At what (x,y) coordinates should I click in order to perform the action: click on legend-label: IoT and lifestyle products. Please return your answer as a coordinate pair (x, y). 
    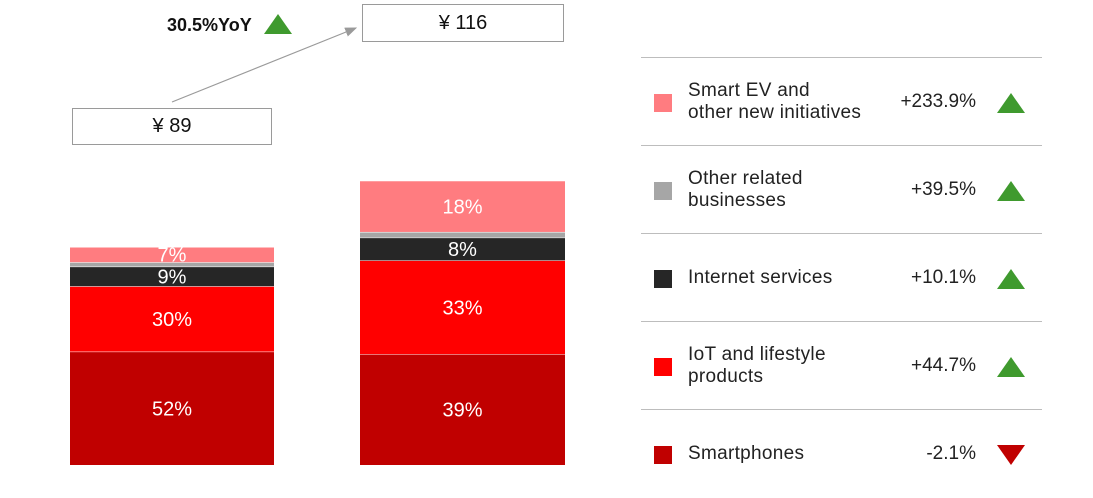
    Looking at the image, I should click on (757, 365).